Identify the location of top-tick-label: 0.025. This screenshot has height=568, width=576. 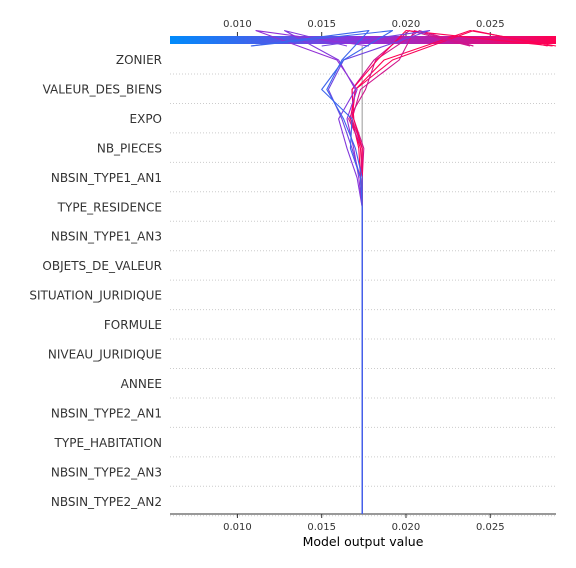
(490, 24).